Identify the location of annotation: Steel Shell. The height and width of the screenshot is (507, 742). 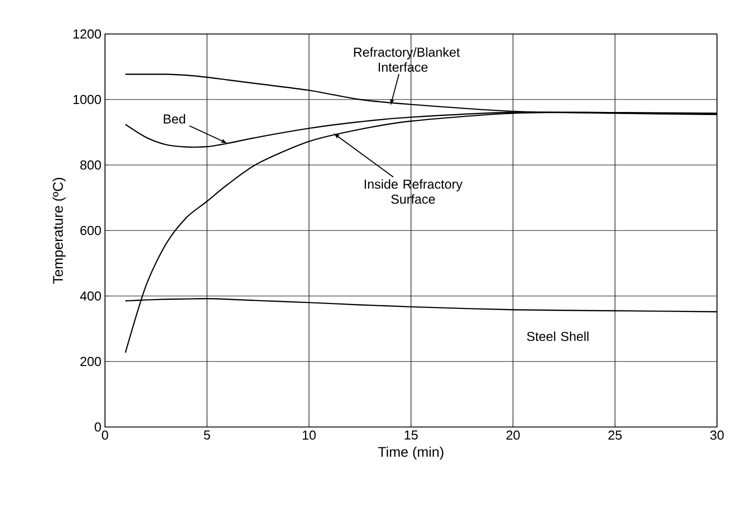
(557, 337).